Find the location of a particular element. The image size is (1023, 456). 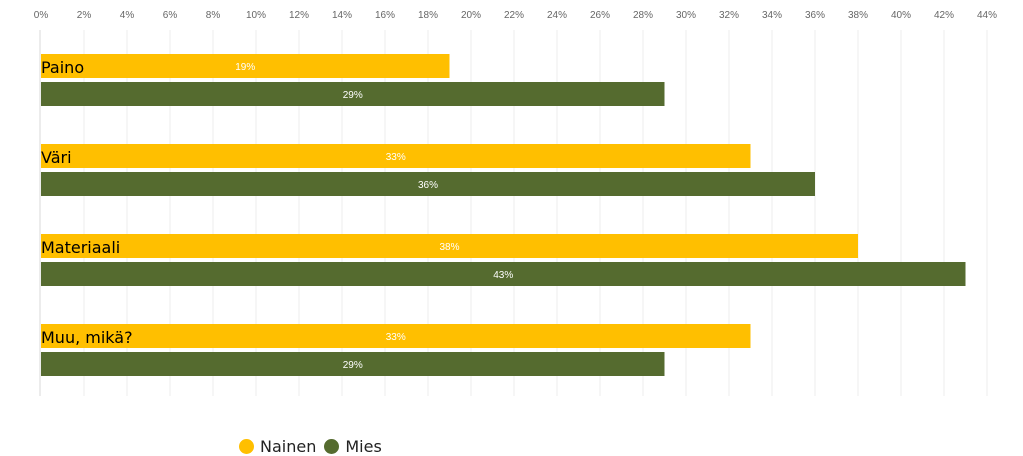

x-tick-label: 20% is located at coordinates (471, 15).